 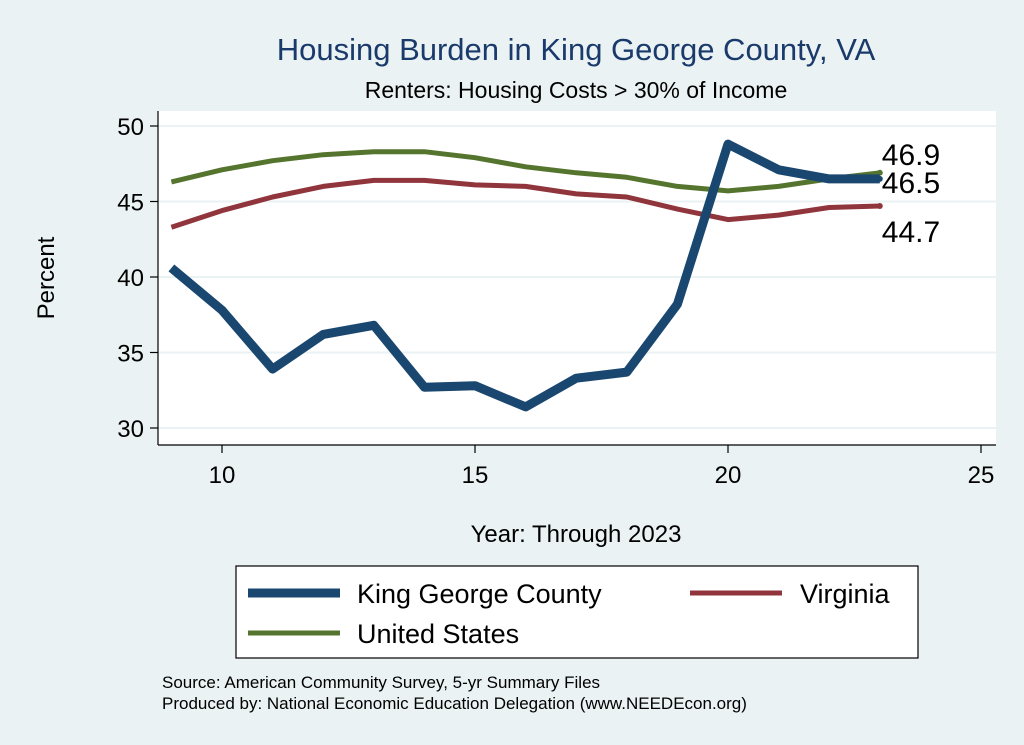 I want to click on chart-title: Housing Burden in King George County, VA, so click(x=576, y=49).